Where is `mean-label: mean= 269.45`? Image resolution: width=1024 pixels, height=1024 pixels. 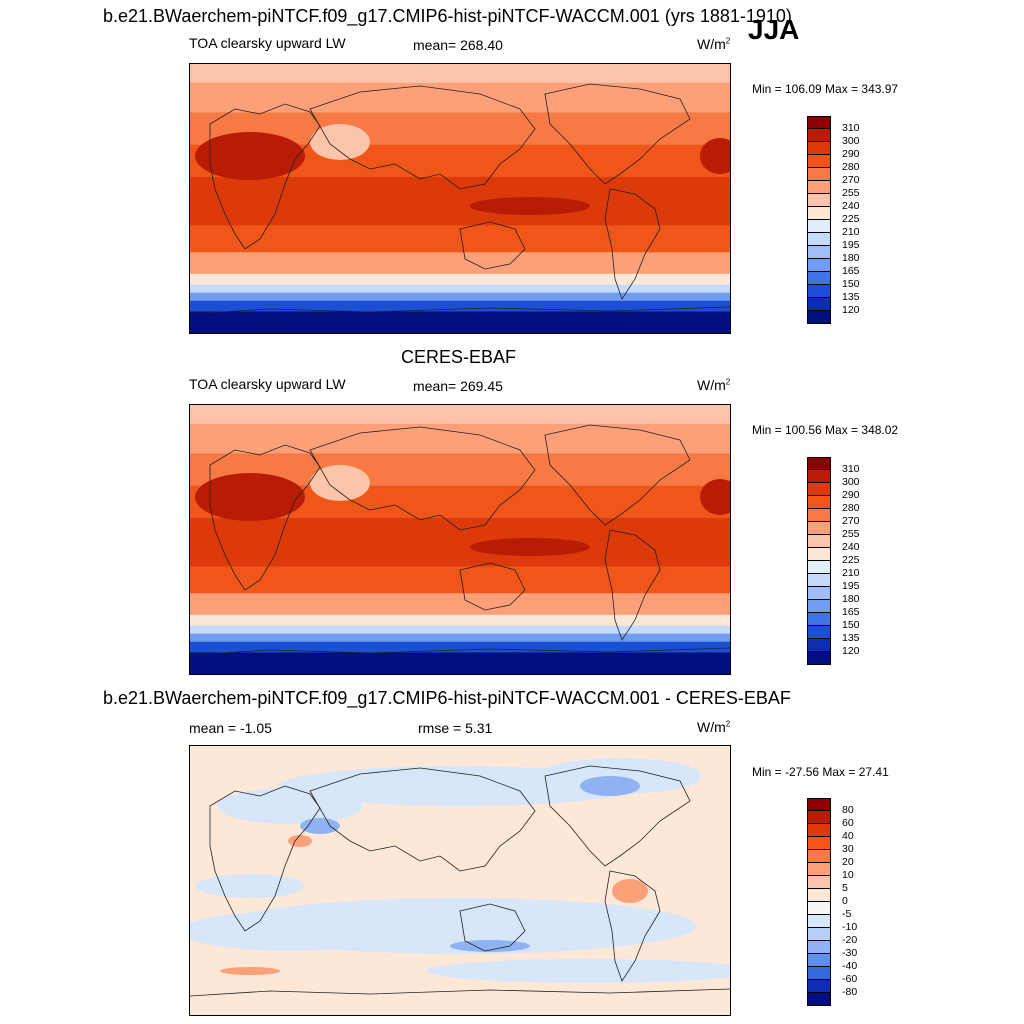 mean-label: mean= 269.45 is located at coordinates (458, 386).